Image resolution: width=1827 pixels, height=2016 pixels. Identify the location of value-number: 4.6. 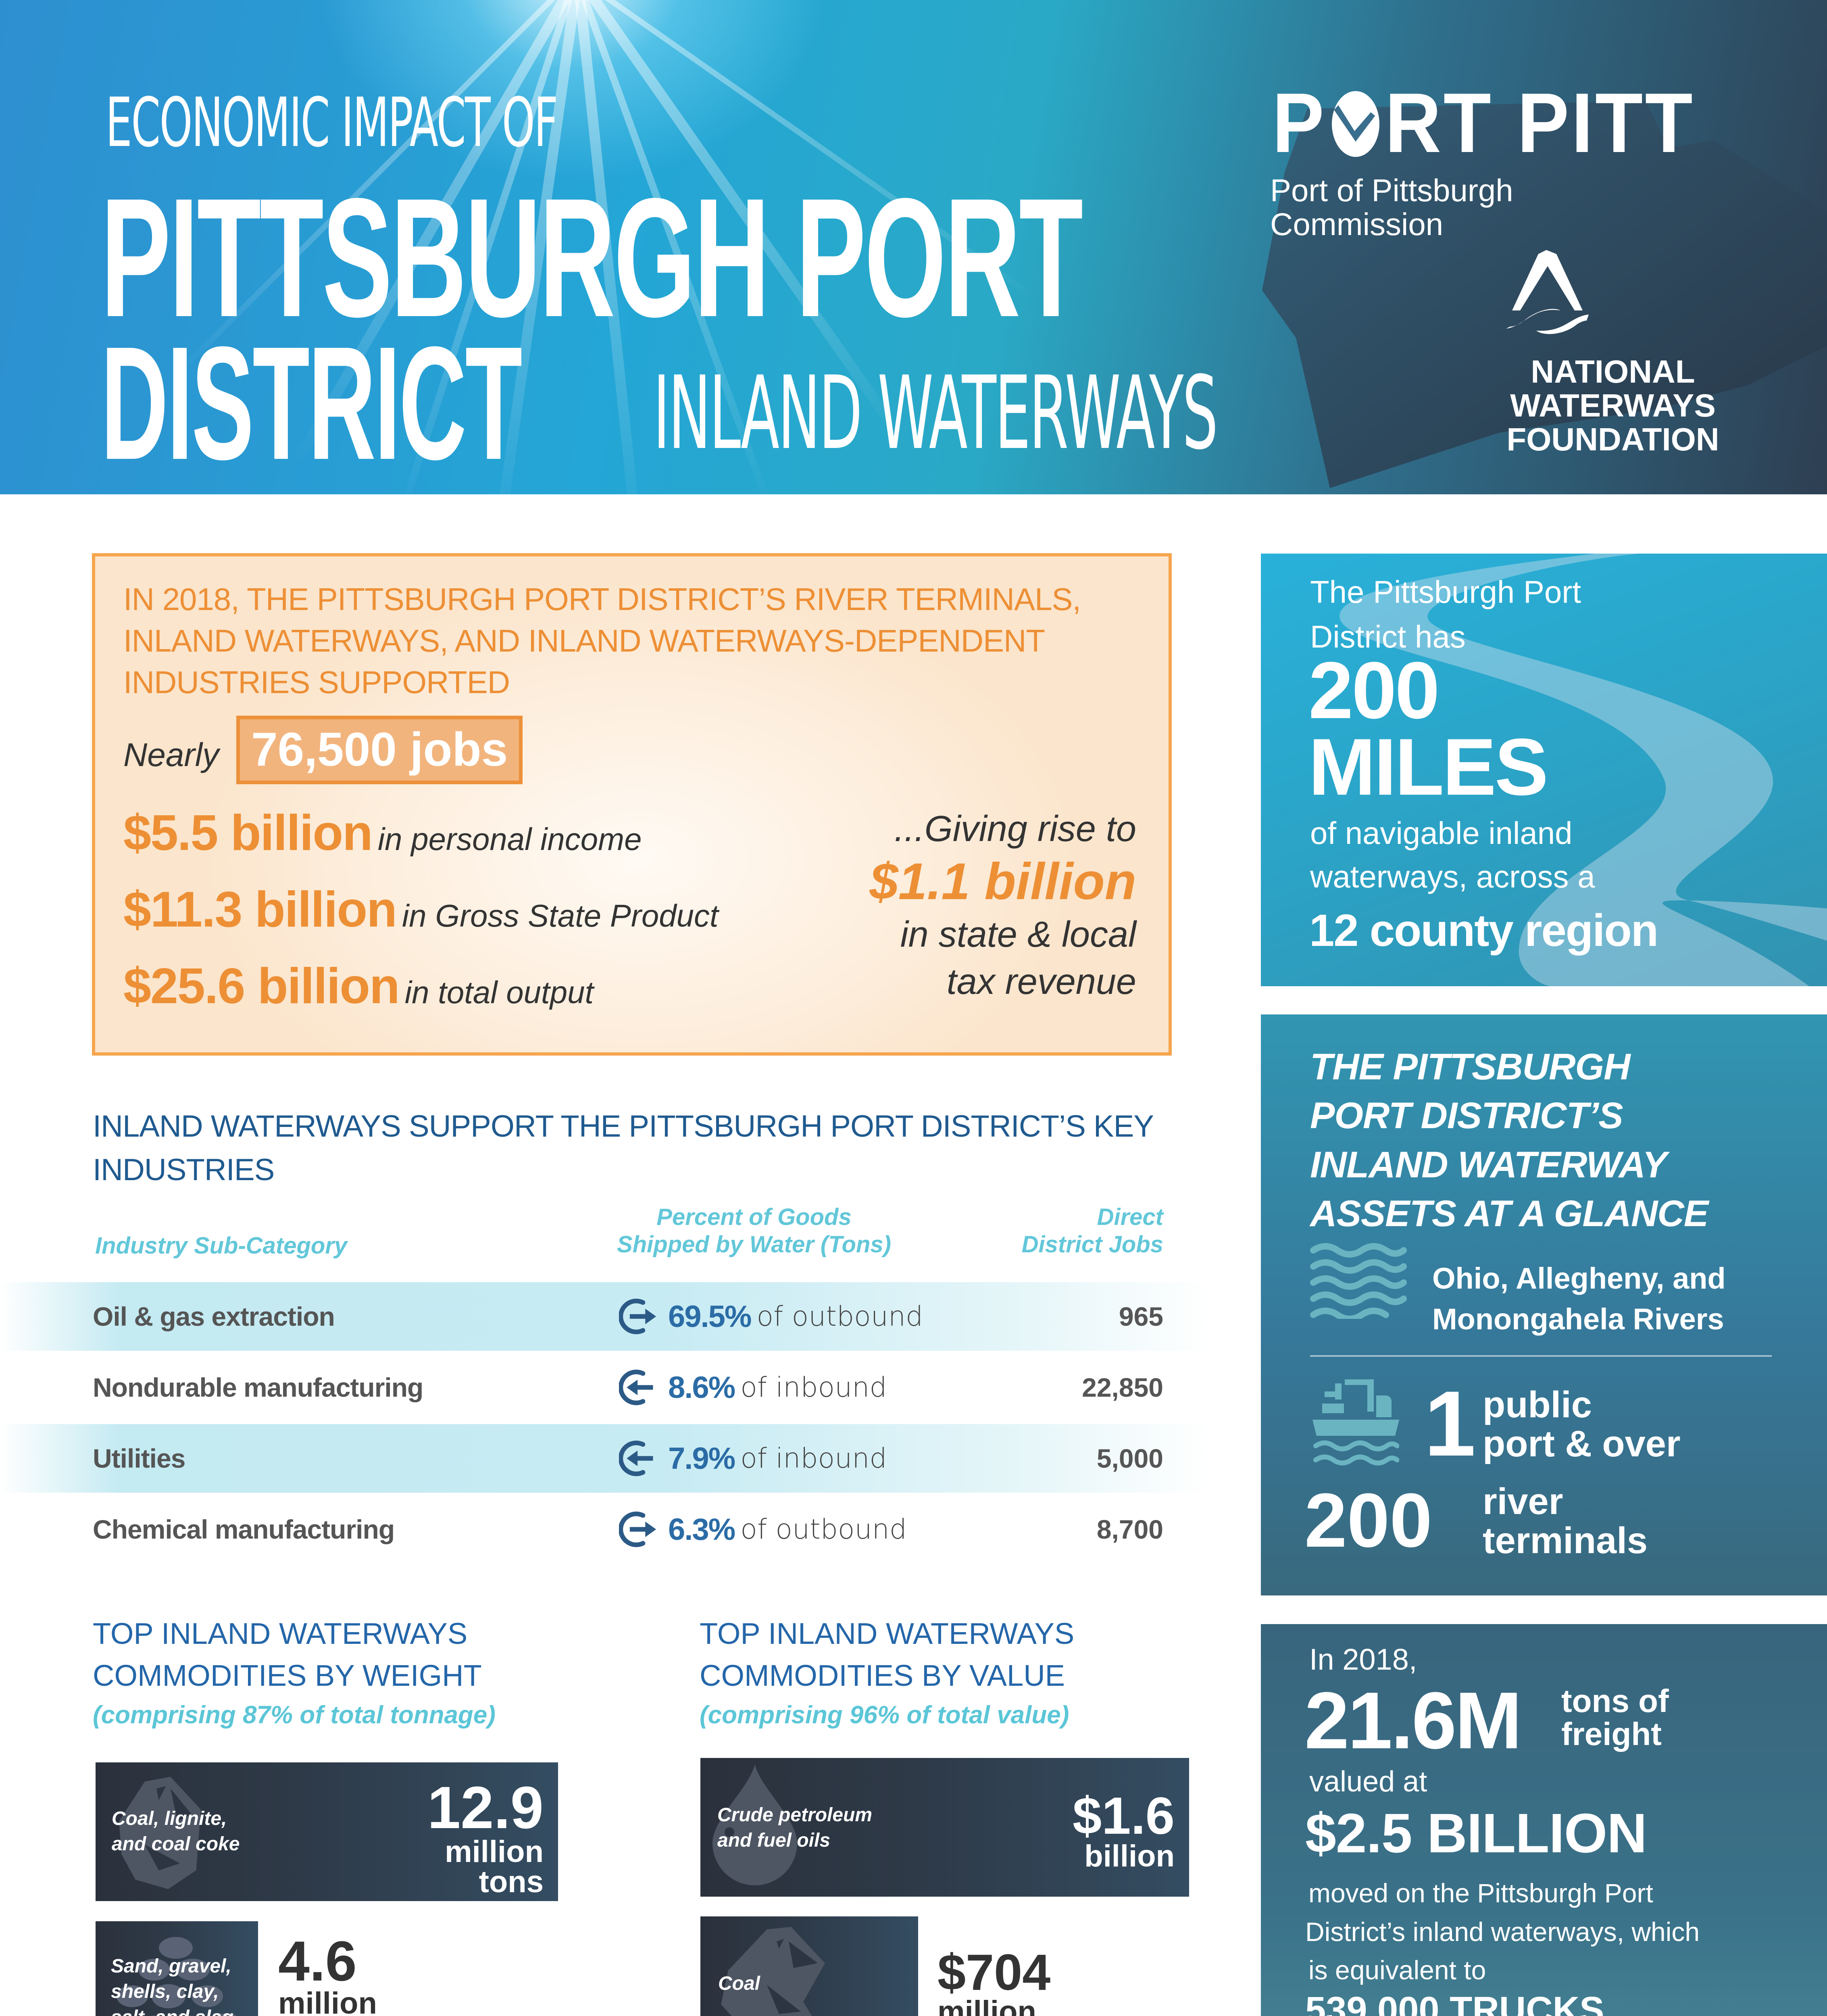
(317, 1961).